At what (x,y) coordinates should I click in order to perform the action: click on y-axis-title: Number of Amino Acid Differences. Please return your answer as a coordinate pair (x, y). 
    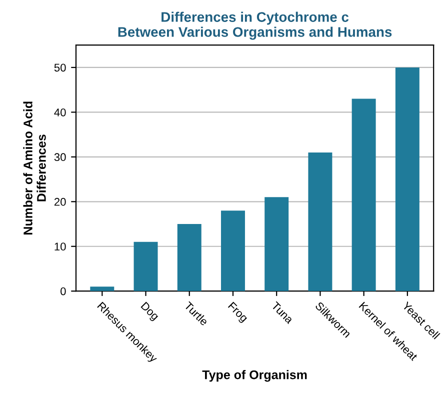
    Looking at the image, I should click on (34, 168).